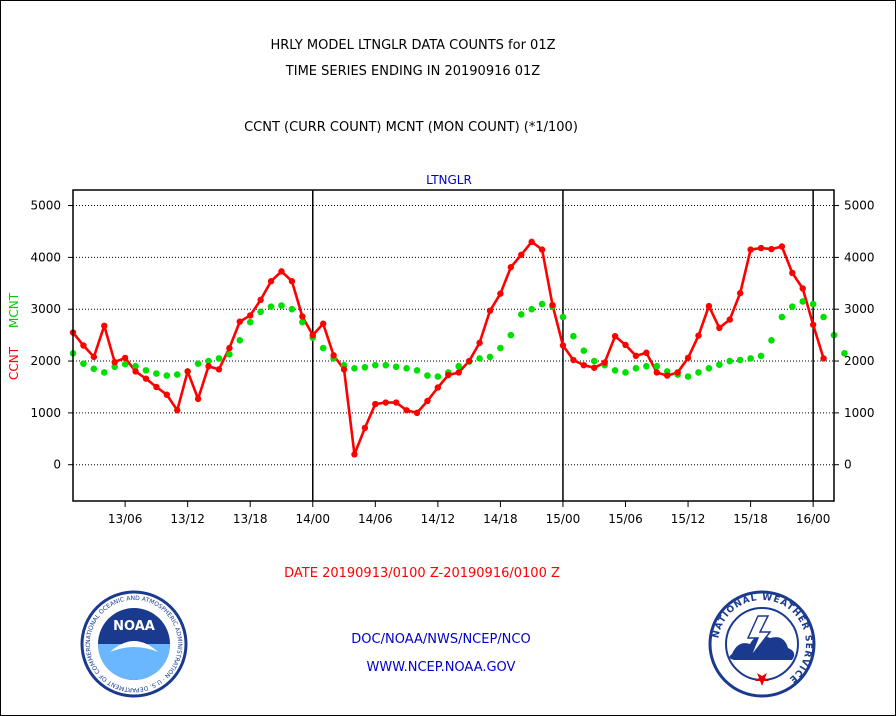 The height and width of the screenshot is (716, 896). What do you see at coordinates (563, 519) in the screenshot?
I see `x-tick-label: 15/00` at bounding box center [563, 519].